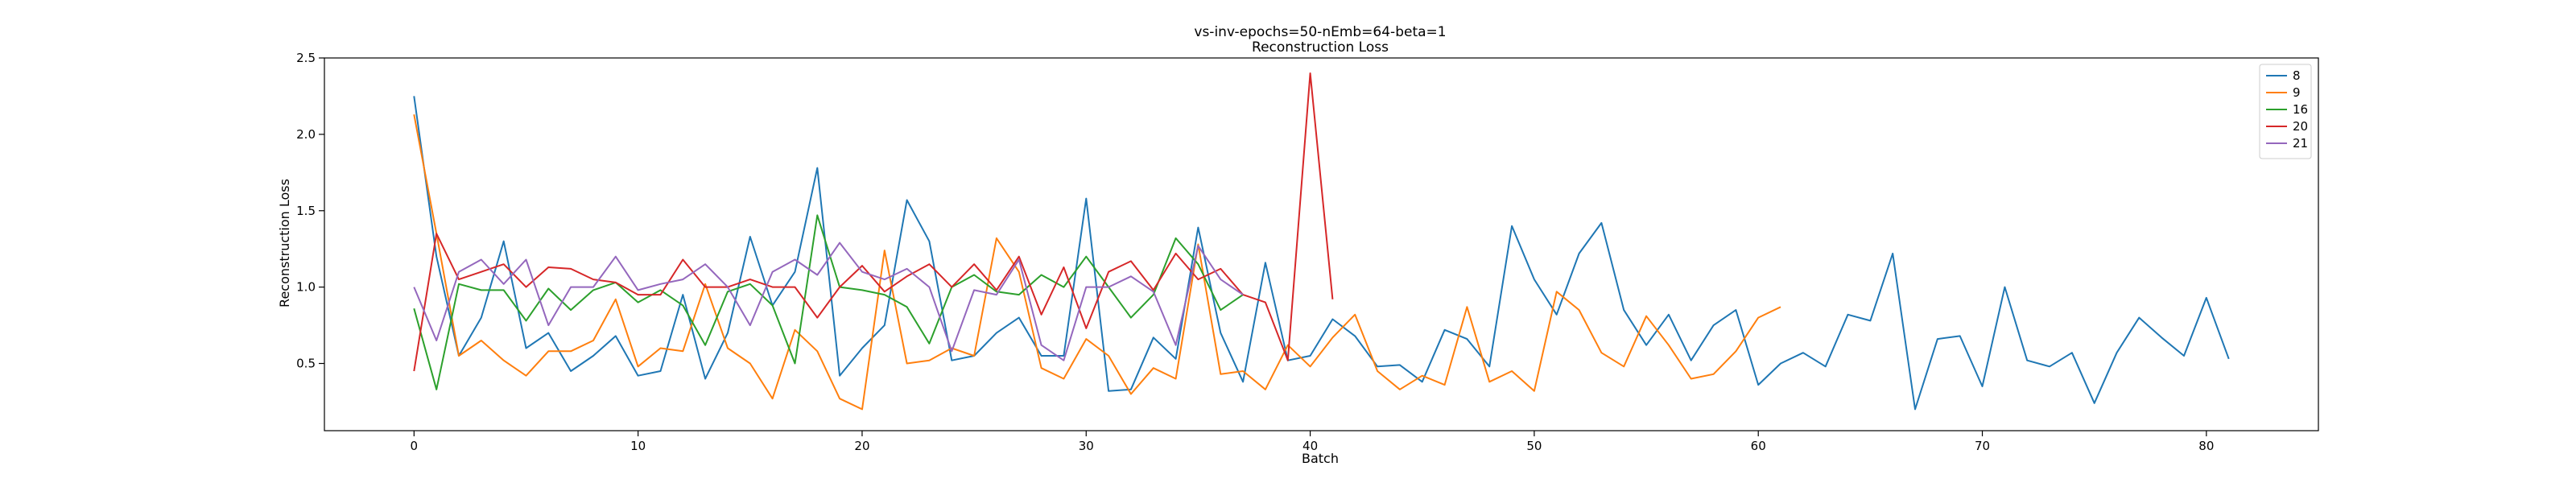 Image resolution: width=2576 pixels, height=483 pixels. What do you see at coordinates (2297, 92) in the screenshot?
I see `legend-label: 9` at bounding box center [2297, 92].